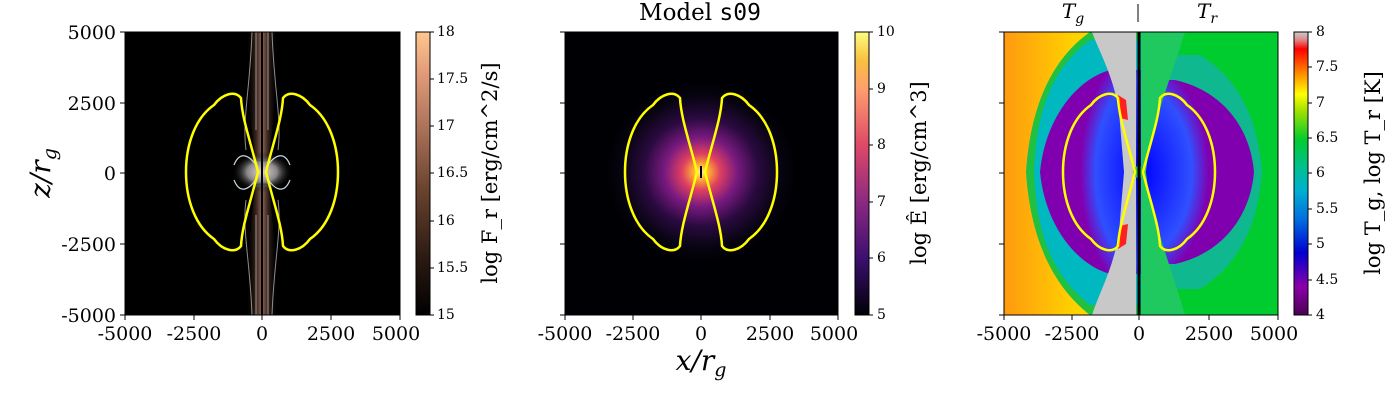 Image resolution: width=1400 pixels, height=400 pixels. What do you see at coordinates (701, 172) in the screenshot?
I see `energy-photosphere-contour` at bounding box center [701, 172].